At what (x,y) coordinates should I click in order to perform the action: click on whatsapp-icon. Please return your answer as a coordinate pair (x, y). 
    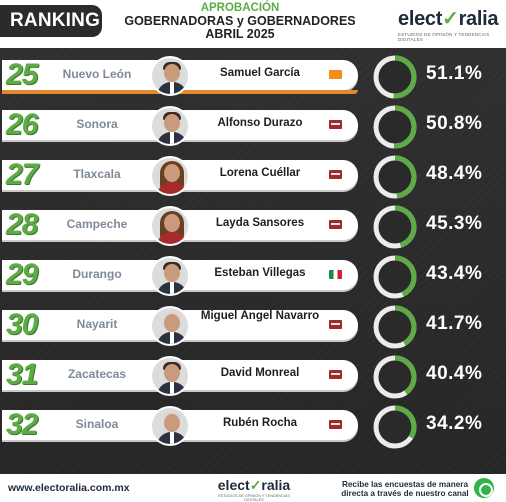
    Looking at the image, I should click on (484, 488).